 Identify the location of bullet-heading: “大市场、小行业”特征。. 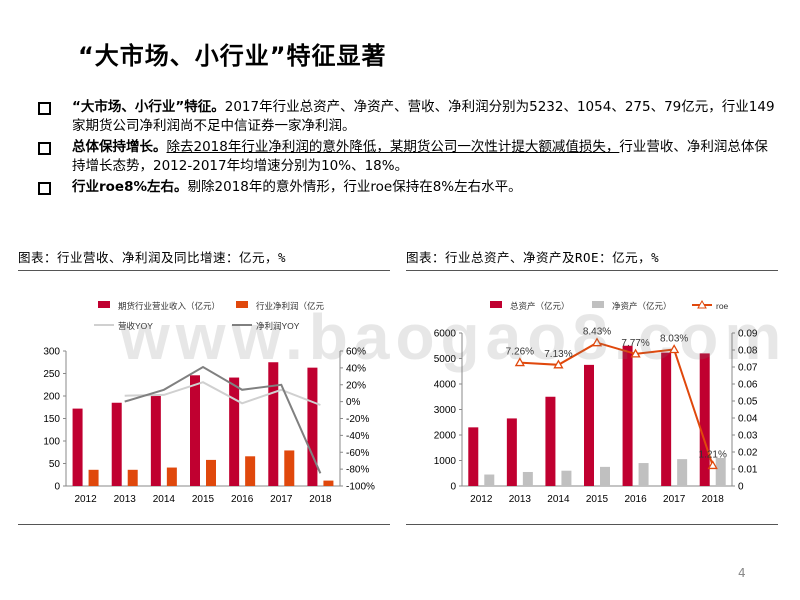
(148, 107).